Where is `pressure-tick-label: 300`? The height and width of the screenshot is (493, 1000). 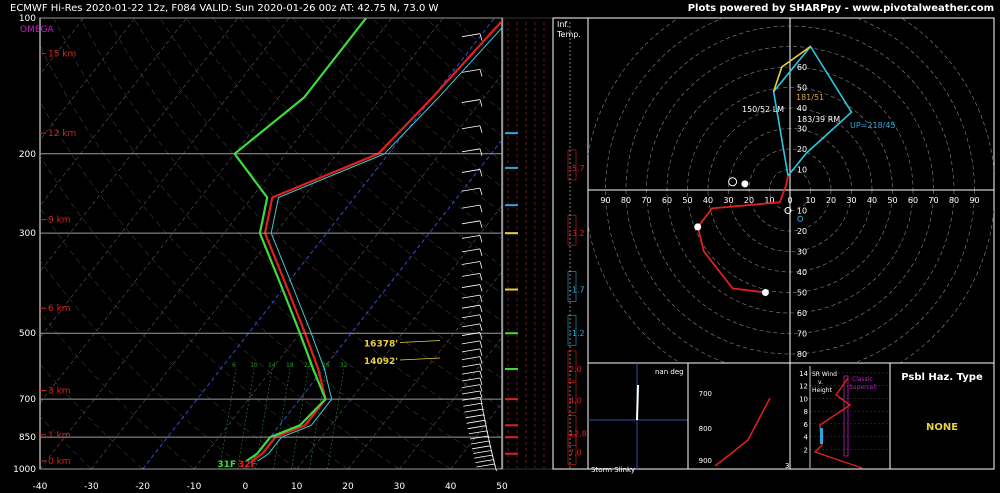 pressure-tick-label: 300 is located at coordinates (27, 234).